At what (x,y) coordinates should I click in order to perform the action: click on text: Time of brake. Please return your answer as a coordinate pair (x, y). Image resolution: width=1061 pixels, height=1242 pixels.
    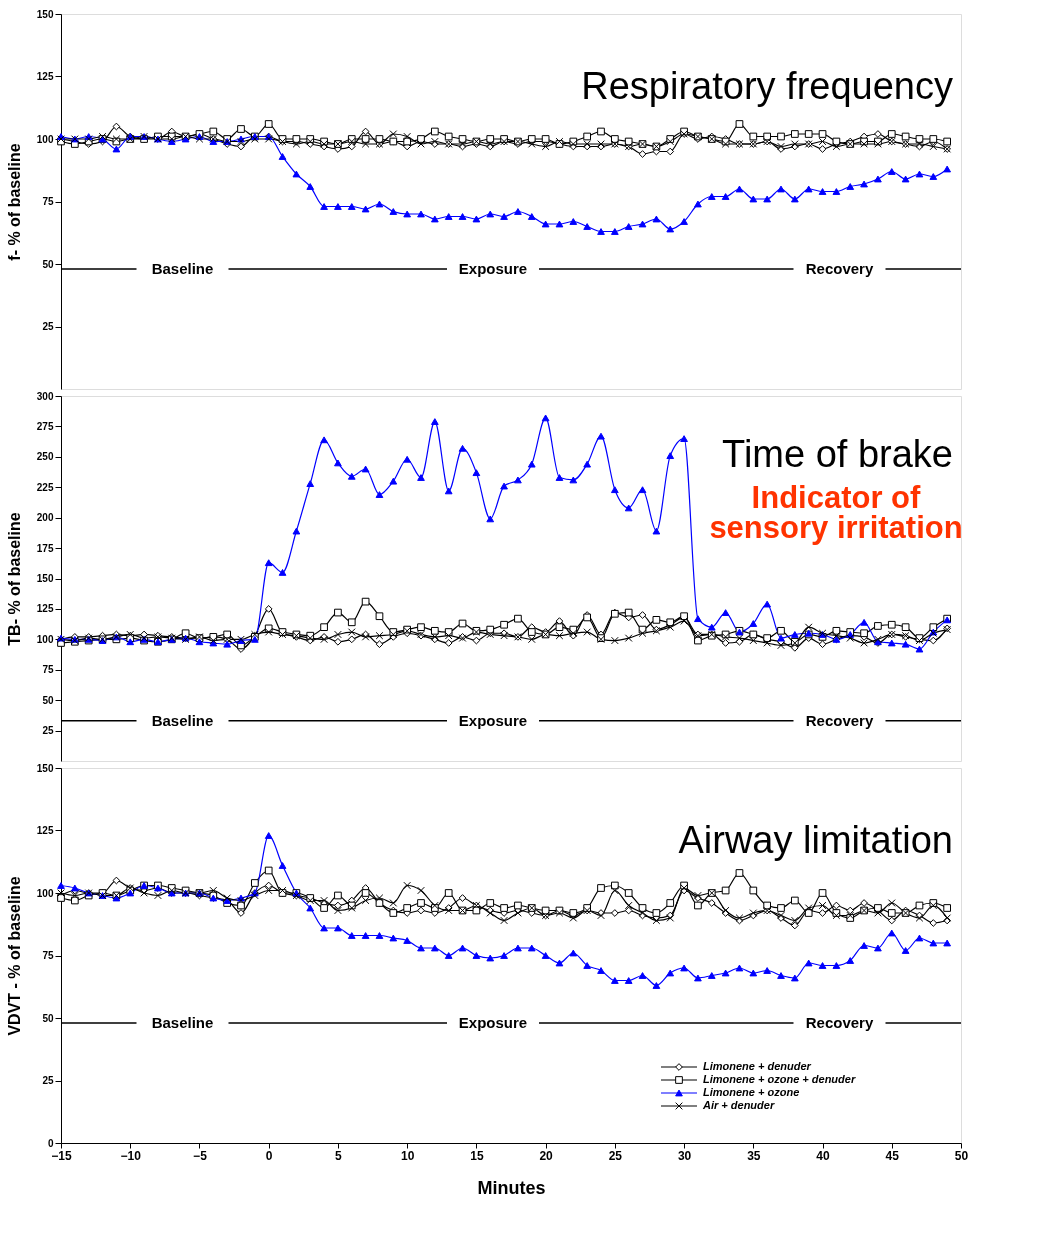
    Looking at the image, I should click on (837, 454).